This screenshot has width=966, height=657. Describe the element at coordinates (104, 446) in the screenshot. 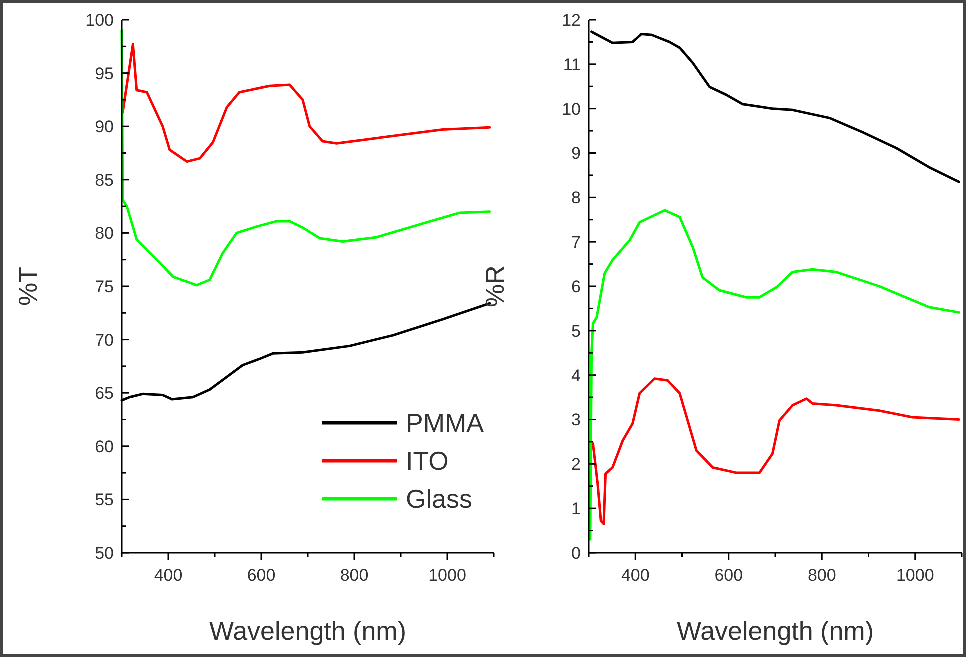

I see `y-tick-label: 60` at that location.